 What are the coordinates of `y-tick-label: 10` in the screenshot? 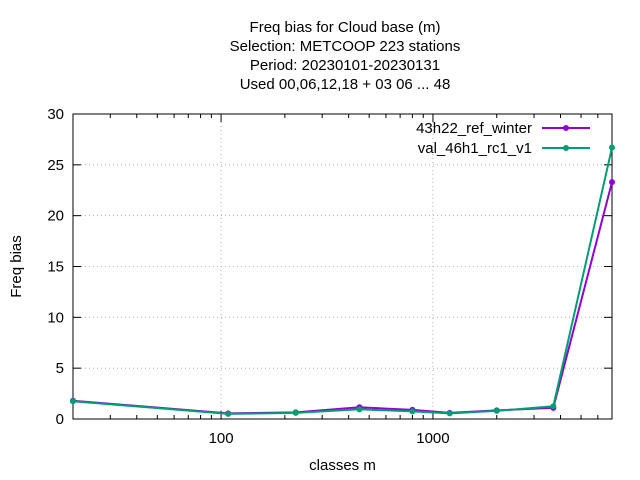 It's located at (55, 317).